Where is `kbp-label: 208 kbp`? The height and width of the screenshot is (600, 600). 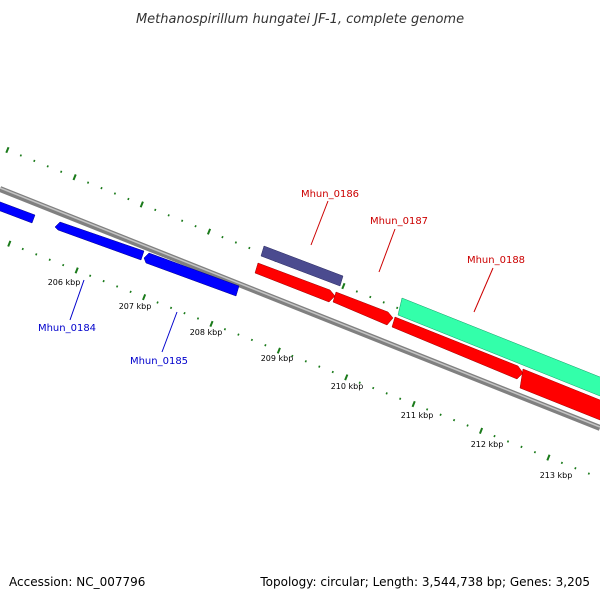 kbp-label: 208 kbp is located at coordinates (206, 332).